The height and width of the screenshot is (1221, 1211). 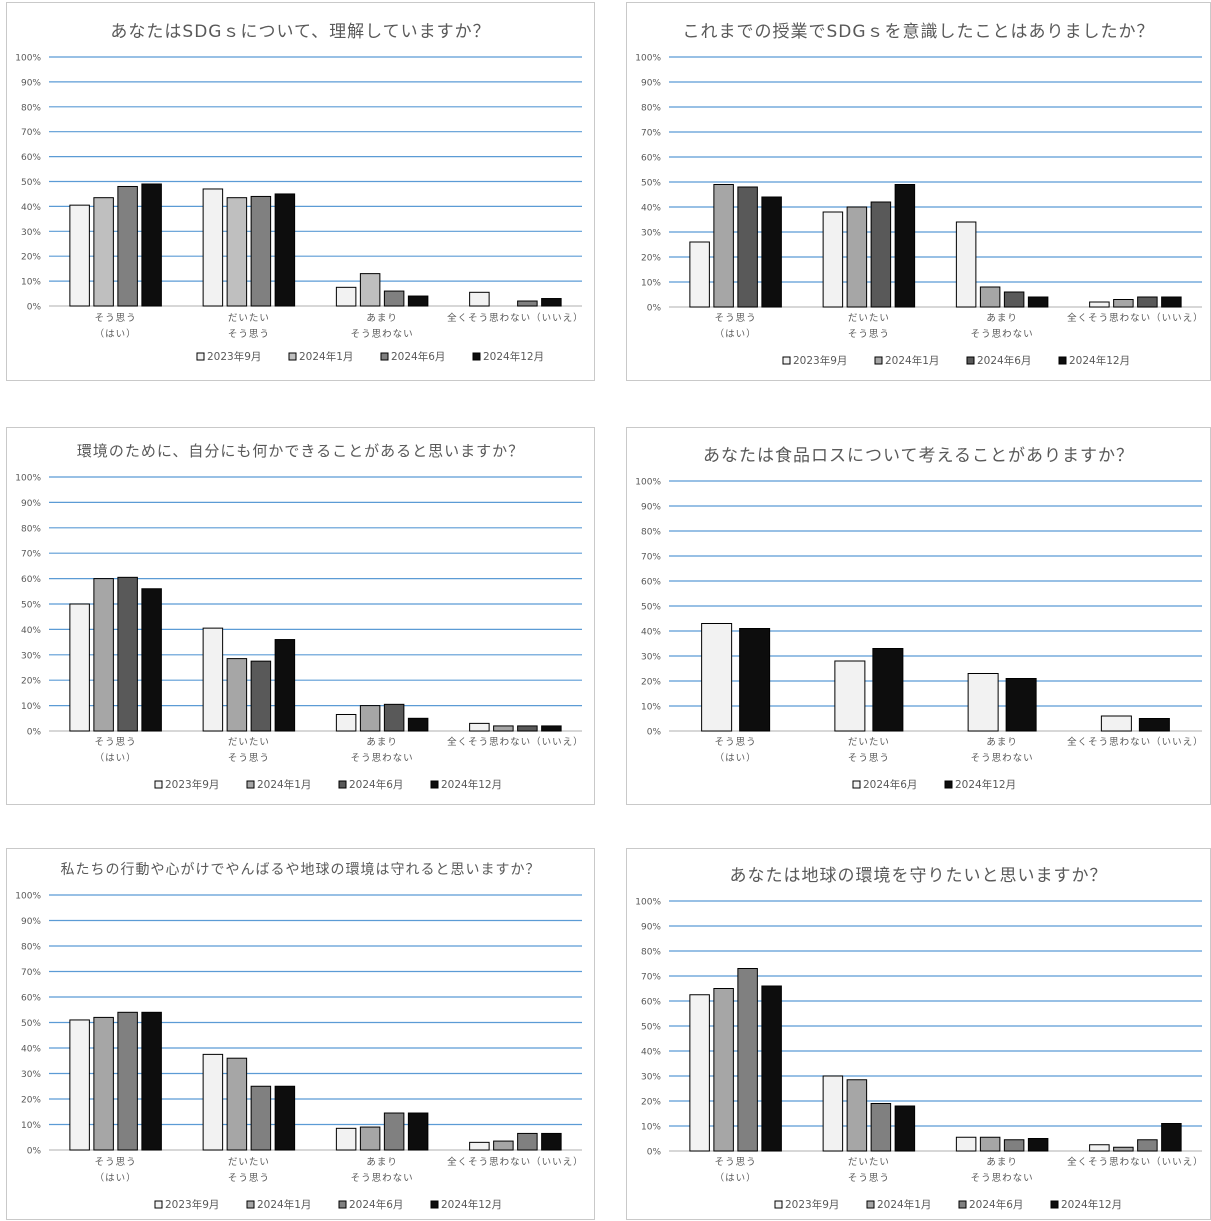 What do you see at coordinates (820, 360) in the screenshot?
I see `legend-label: 2023年9月` at bounding box center [820, 360].